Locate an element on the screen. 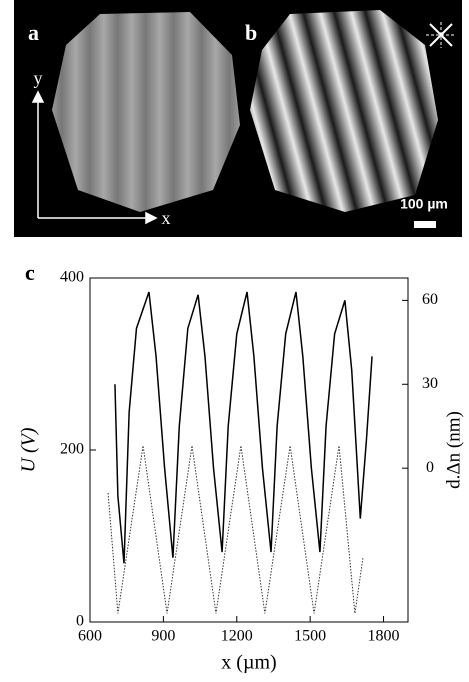 The width and height of the screenshot is (469, 682). y-tick-label: 400 is located at coordinates (72, 277).